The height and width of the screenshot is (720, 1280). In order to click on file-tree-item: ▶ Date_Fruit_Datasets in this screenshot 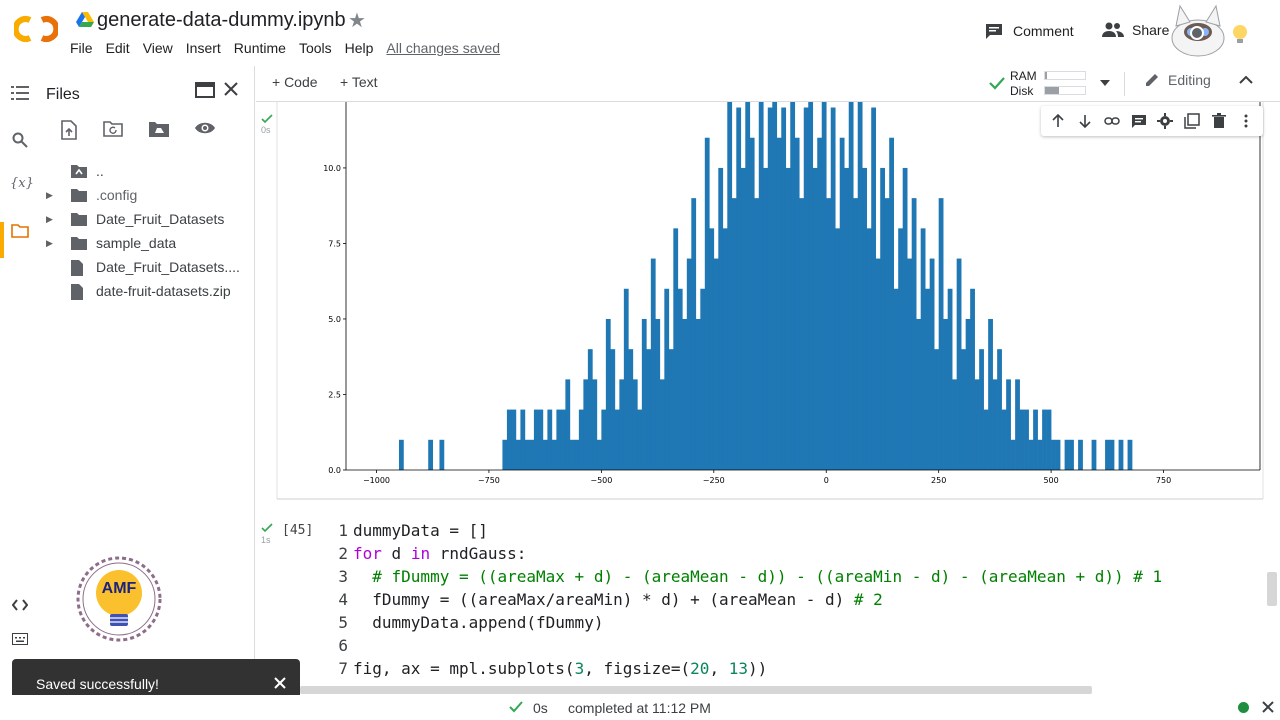, I will do `click(145, 219)`.